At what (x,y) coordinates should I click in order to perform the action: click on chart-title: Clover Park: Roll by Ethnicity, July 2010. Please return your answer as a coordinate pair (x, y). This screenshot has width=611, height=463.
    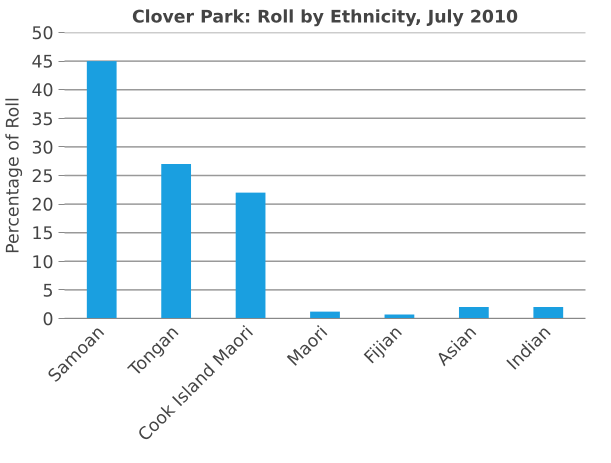
    Looking at the image, I should click on (325, 18).